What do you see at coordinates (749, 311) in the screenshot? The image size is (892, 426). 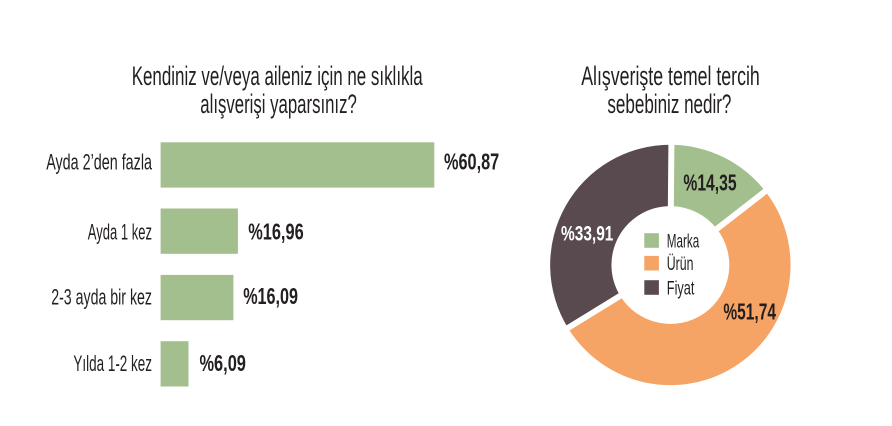 I see `svg-text: %51,74` at bounding box center [749, 311].